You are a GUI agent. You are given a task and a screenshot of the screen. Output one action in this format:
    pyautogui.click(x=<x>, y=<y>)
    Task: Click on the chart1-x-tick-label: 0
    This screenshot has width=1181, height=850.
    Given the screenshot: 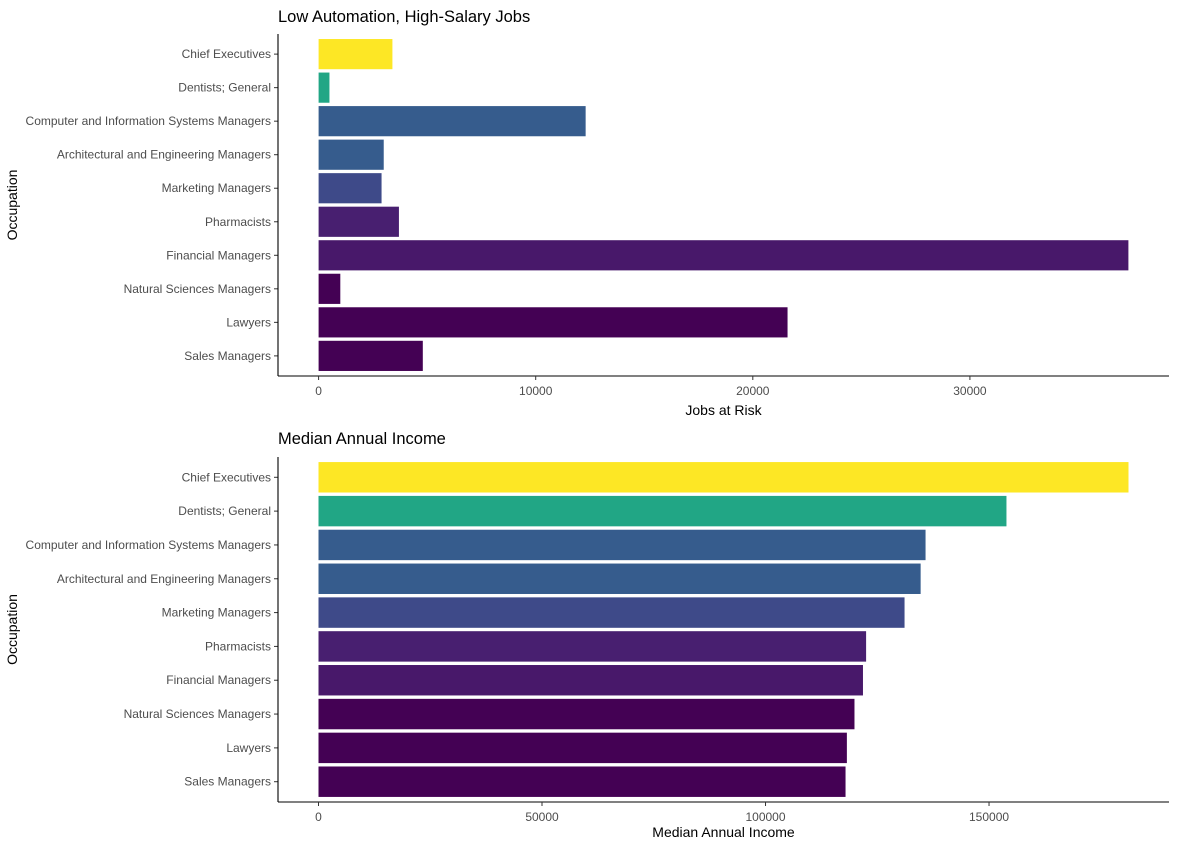 What is the action you would take?
    pyautogui.click(x=318, y=391)
    